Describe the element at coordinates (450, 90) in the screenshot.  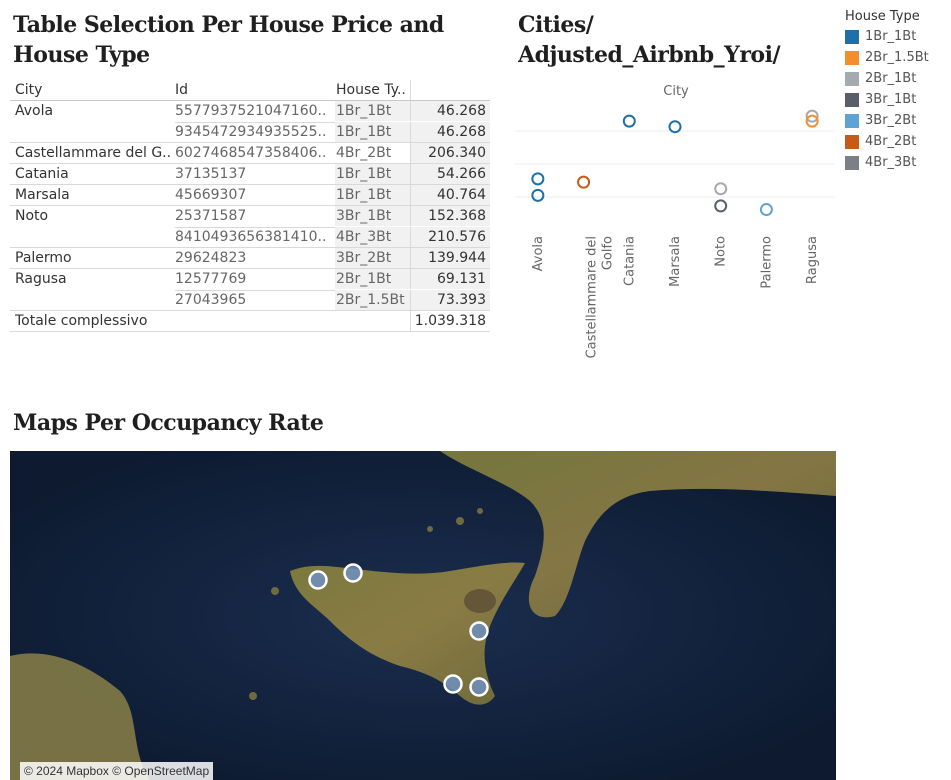
I see `column-header-value` at that location.